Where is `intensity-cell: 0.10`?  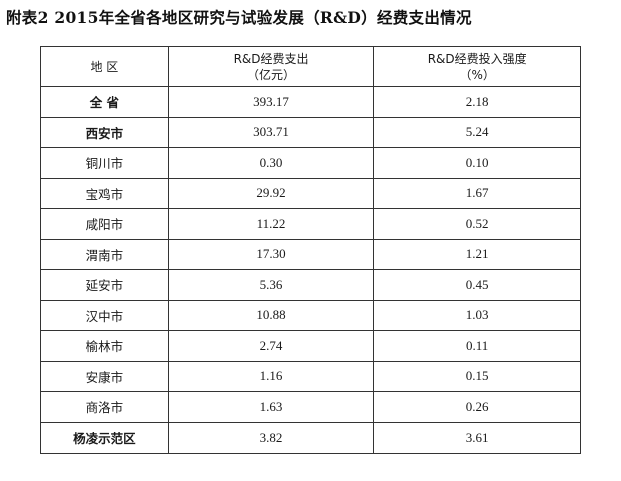
intensity-cell: 0.10 is located at coordinates (477, 163).